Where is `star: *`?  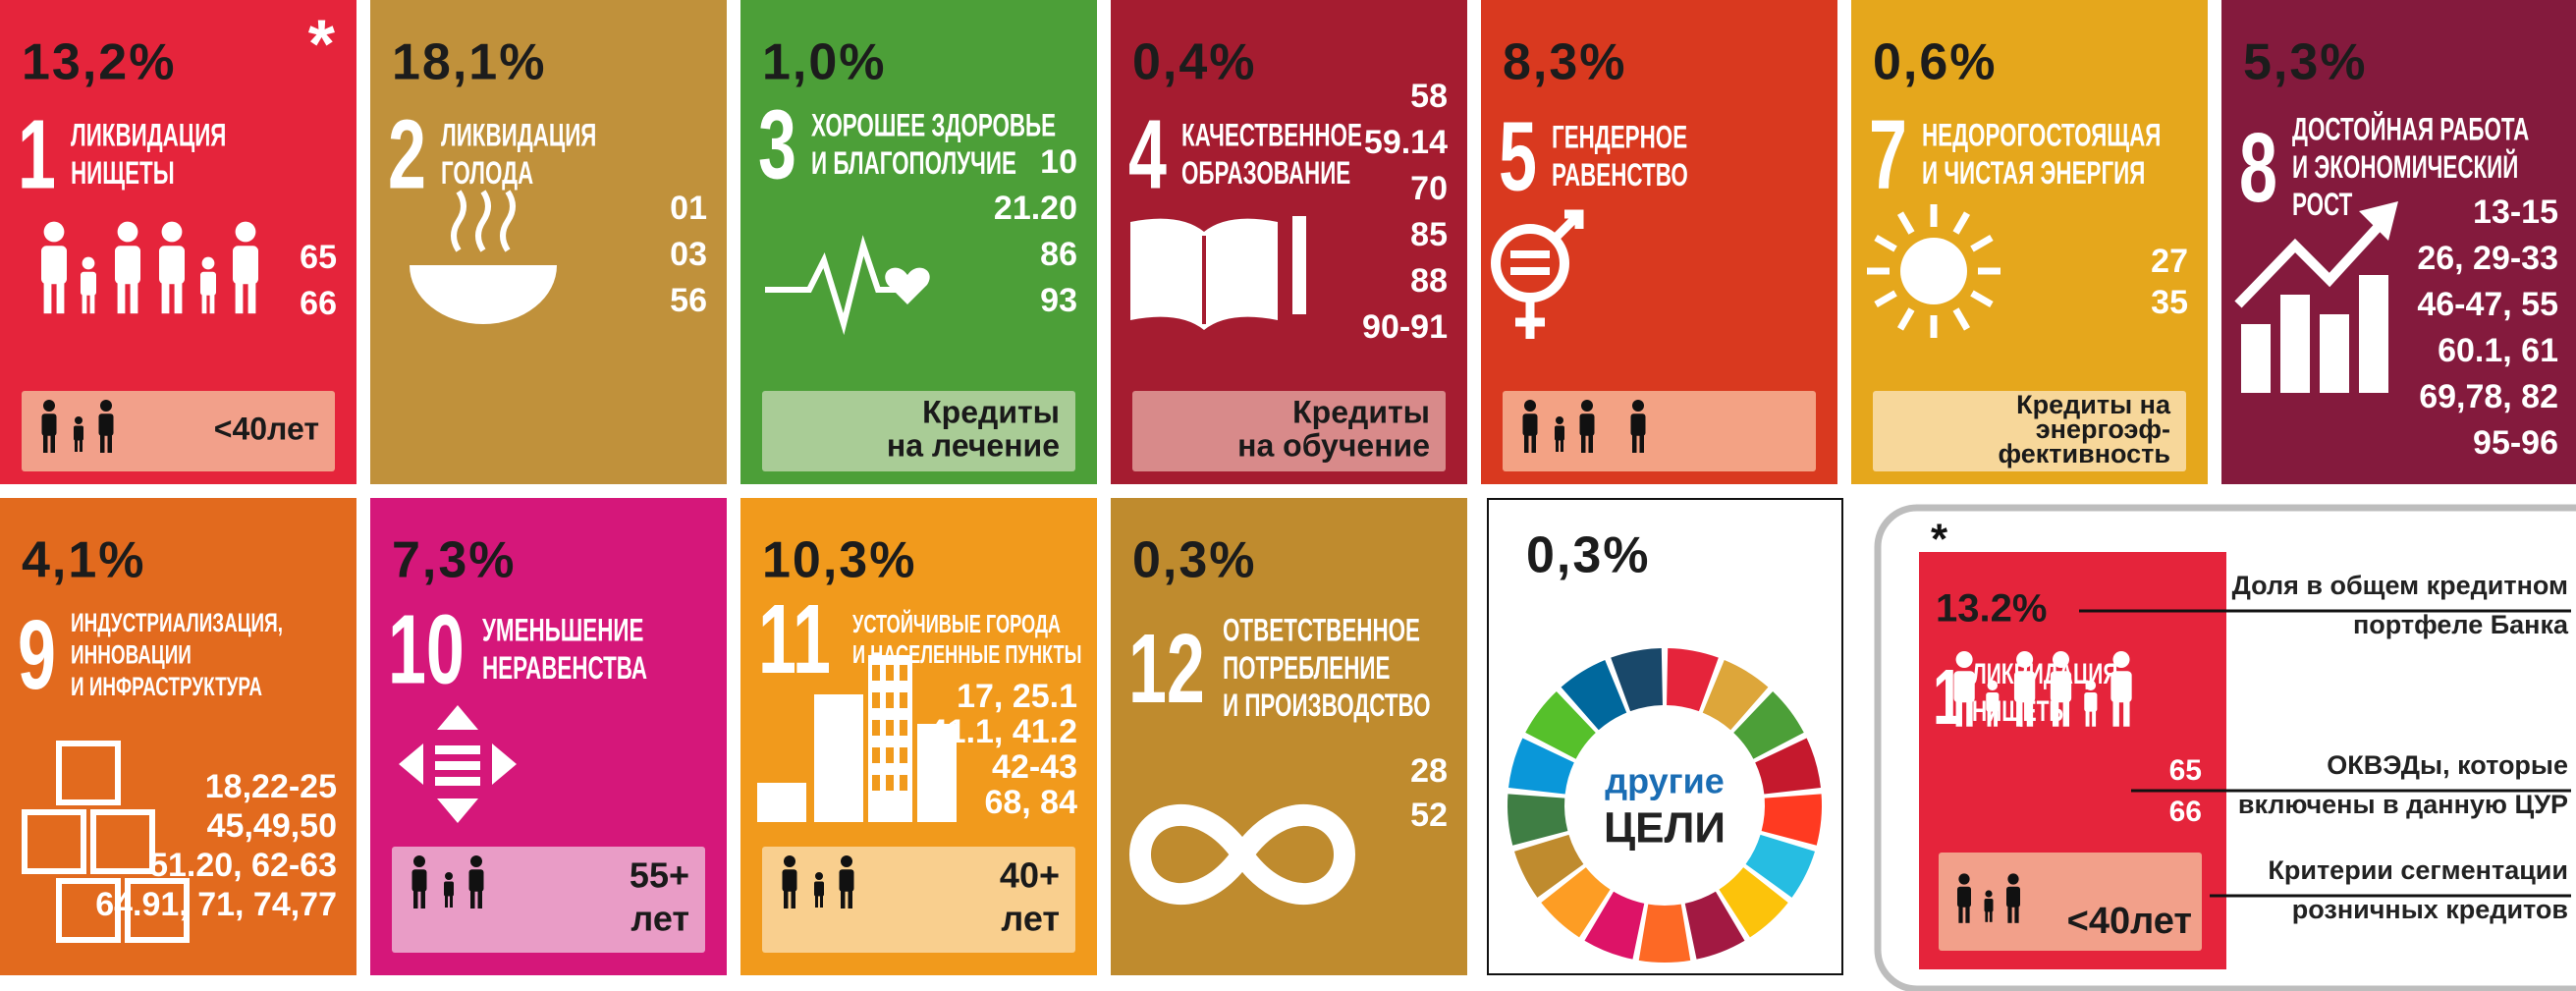
star: * is located at coordinates (322, 43).